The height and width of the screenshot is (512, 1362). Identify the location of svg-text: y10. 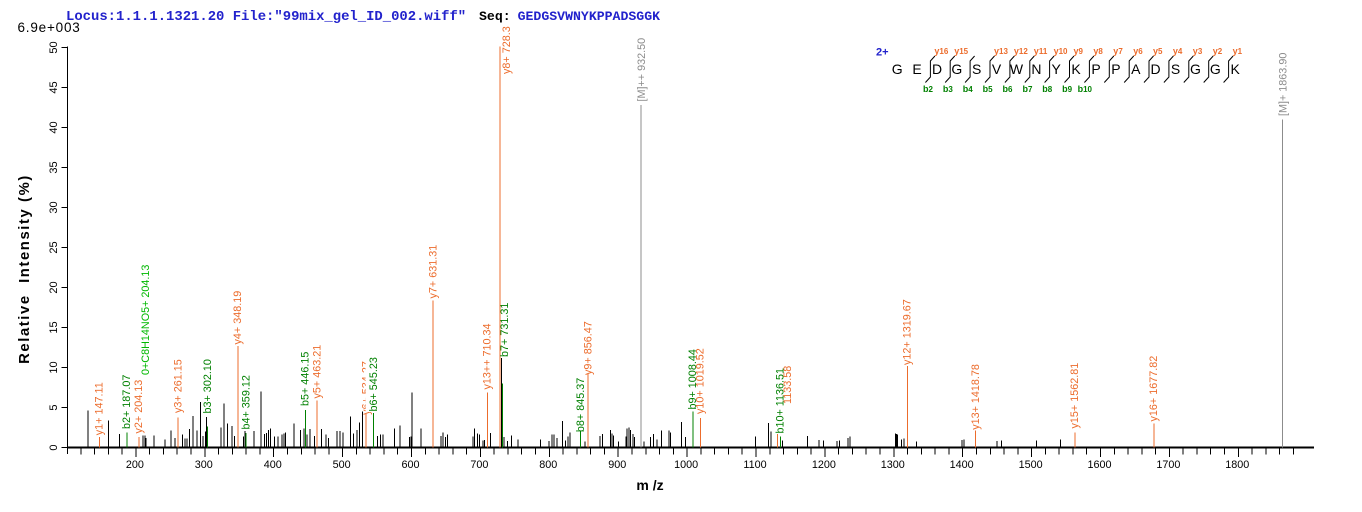
(1061, 51).